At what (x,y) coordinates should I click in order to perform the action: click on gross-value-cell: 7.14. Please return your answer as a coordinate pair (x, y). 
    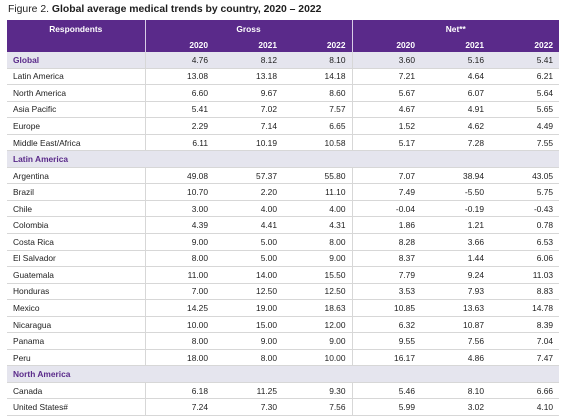
    Looking at the image, I should click on (248, 126).